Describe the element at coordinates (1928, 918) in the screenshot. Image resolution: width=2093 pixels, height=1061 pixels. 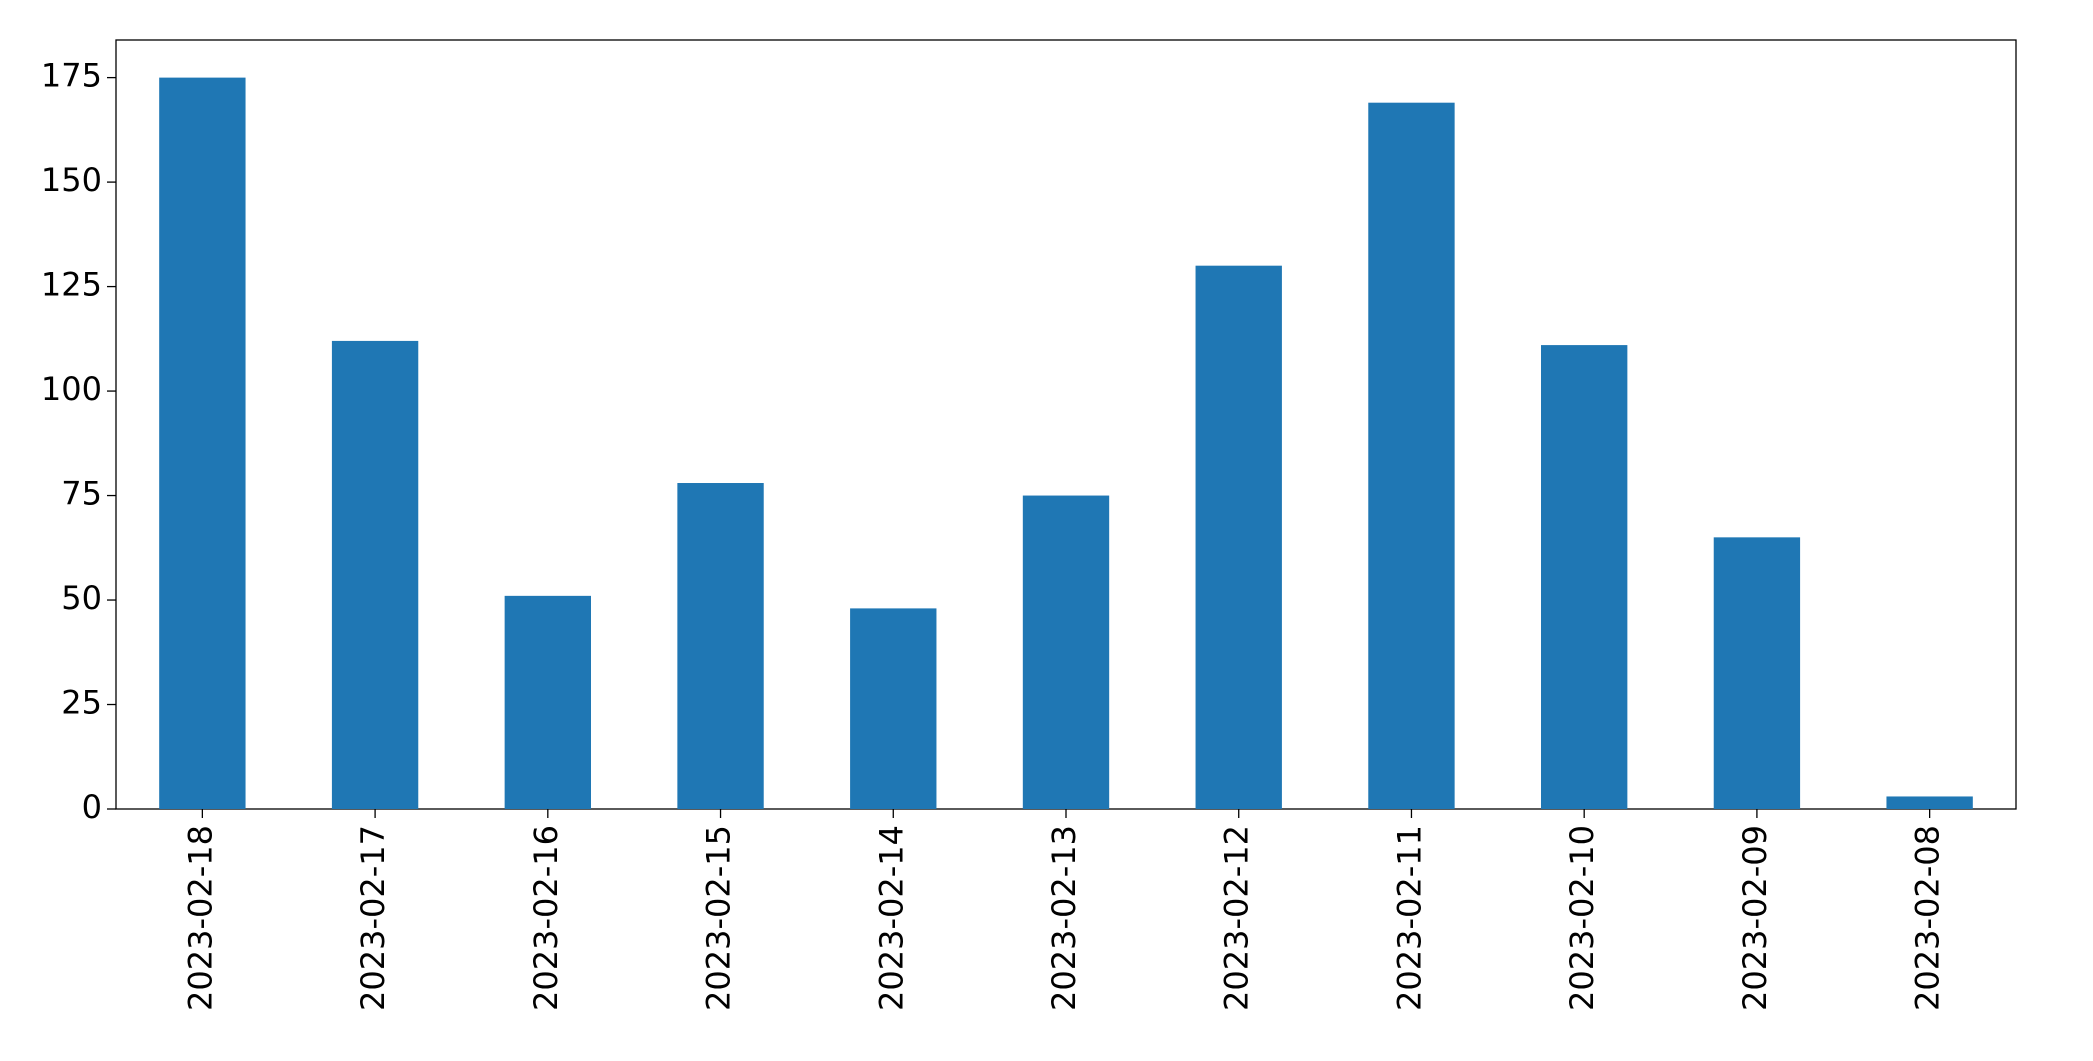
I see `x-tick-label: 2023-02-08` at that location.